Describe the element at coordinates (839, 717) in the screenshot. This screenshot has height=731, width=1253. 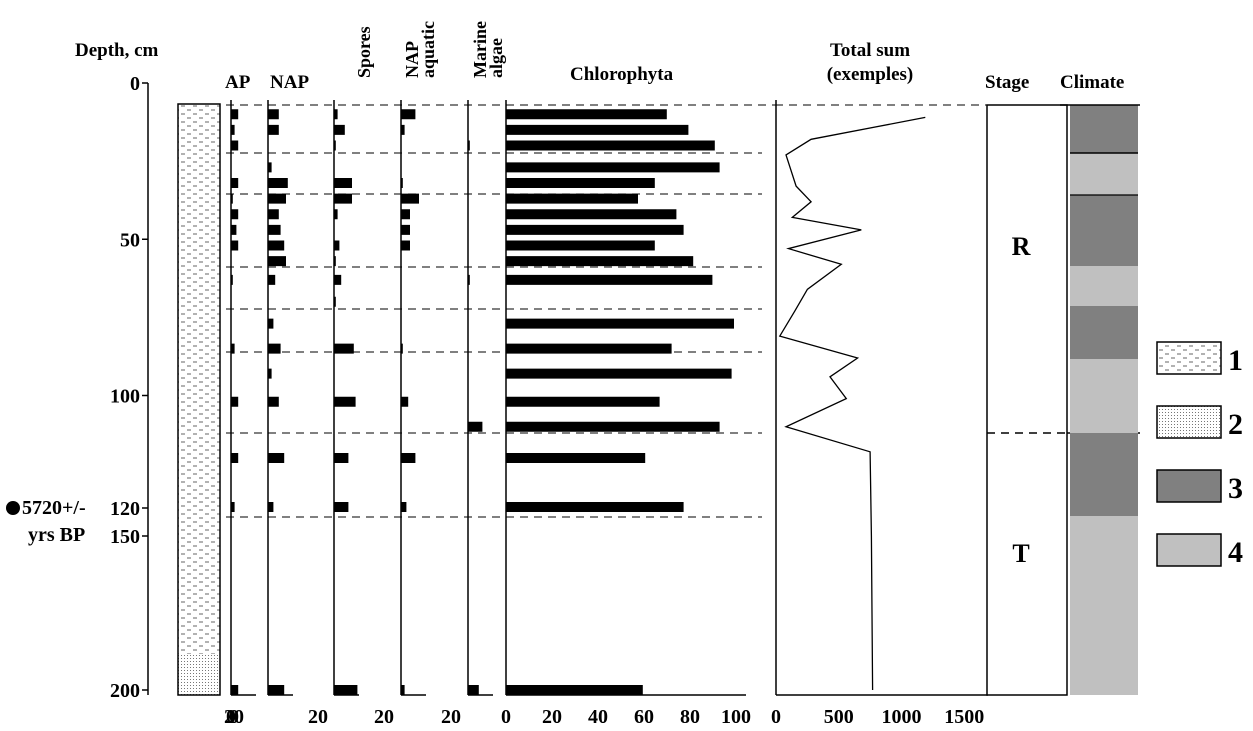
I see `total-sum-tick-label: 500` at that location.